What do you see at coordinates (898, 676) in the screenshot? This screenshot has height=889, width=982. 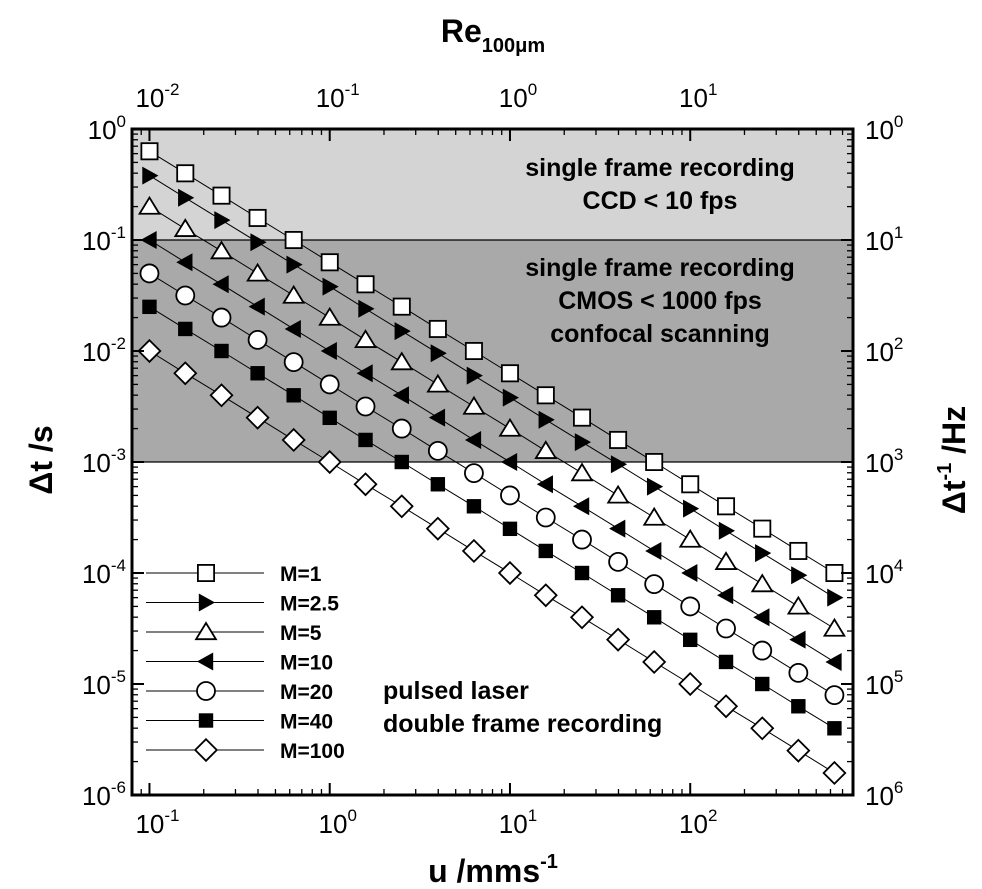 I see `right-tick-label-exponent: 5` at bounding box center [898, 676].